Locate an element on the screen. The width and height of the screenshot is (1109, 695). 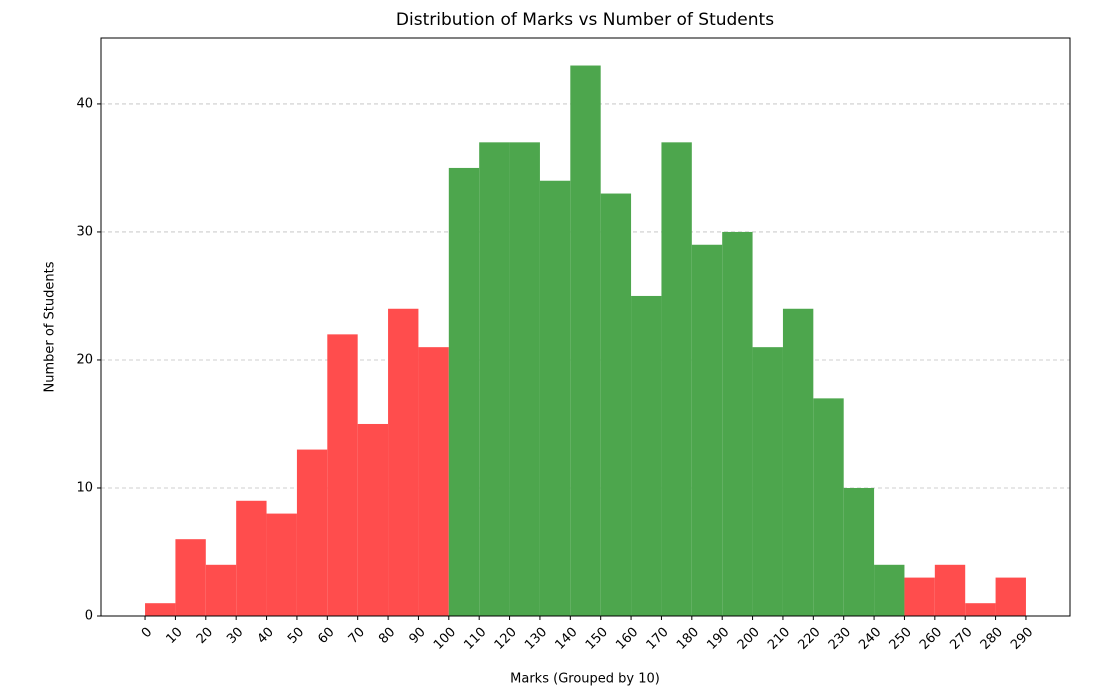
x-tick-label: 180 is located at coordinates (688, 639).